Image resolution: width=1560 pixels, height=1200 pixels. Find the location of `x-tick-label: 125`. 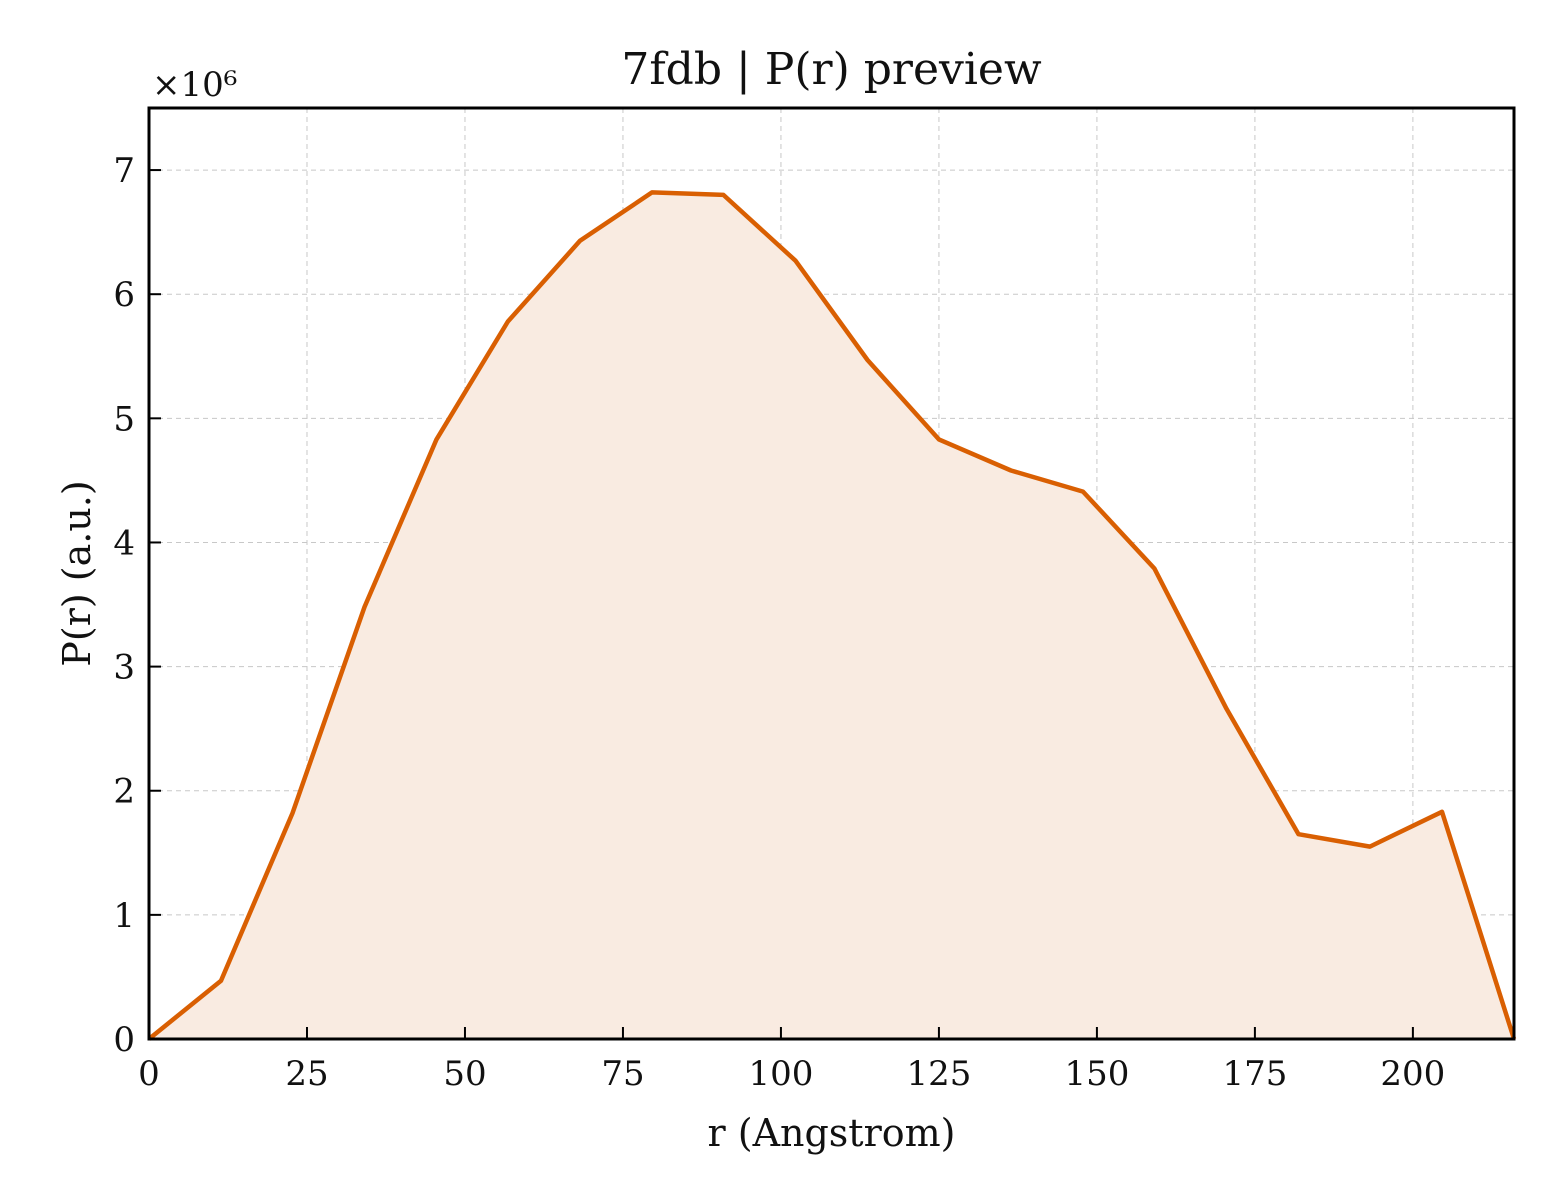

x-tick-label: 125 is located at coordinates (938, 1074).